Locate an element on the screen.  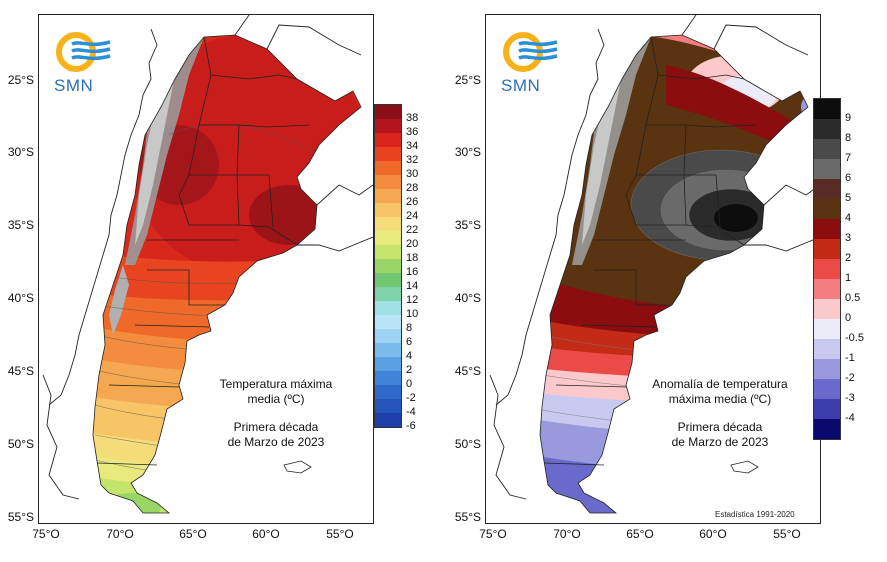
legend-label: 34 is located at coordinates (412, 146).